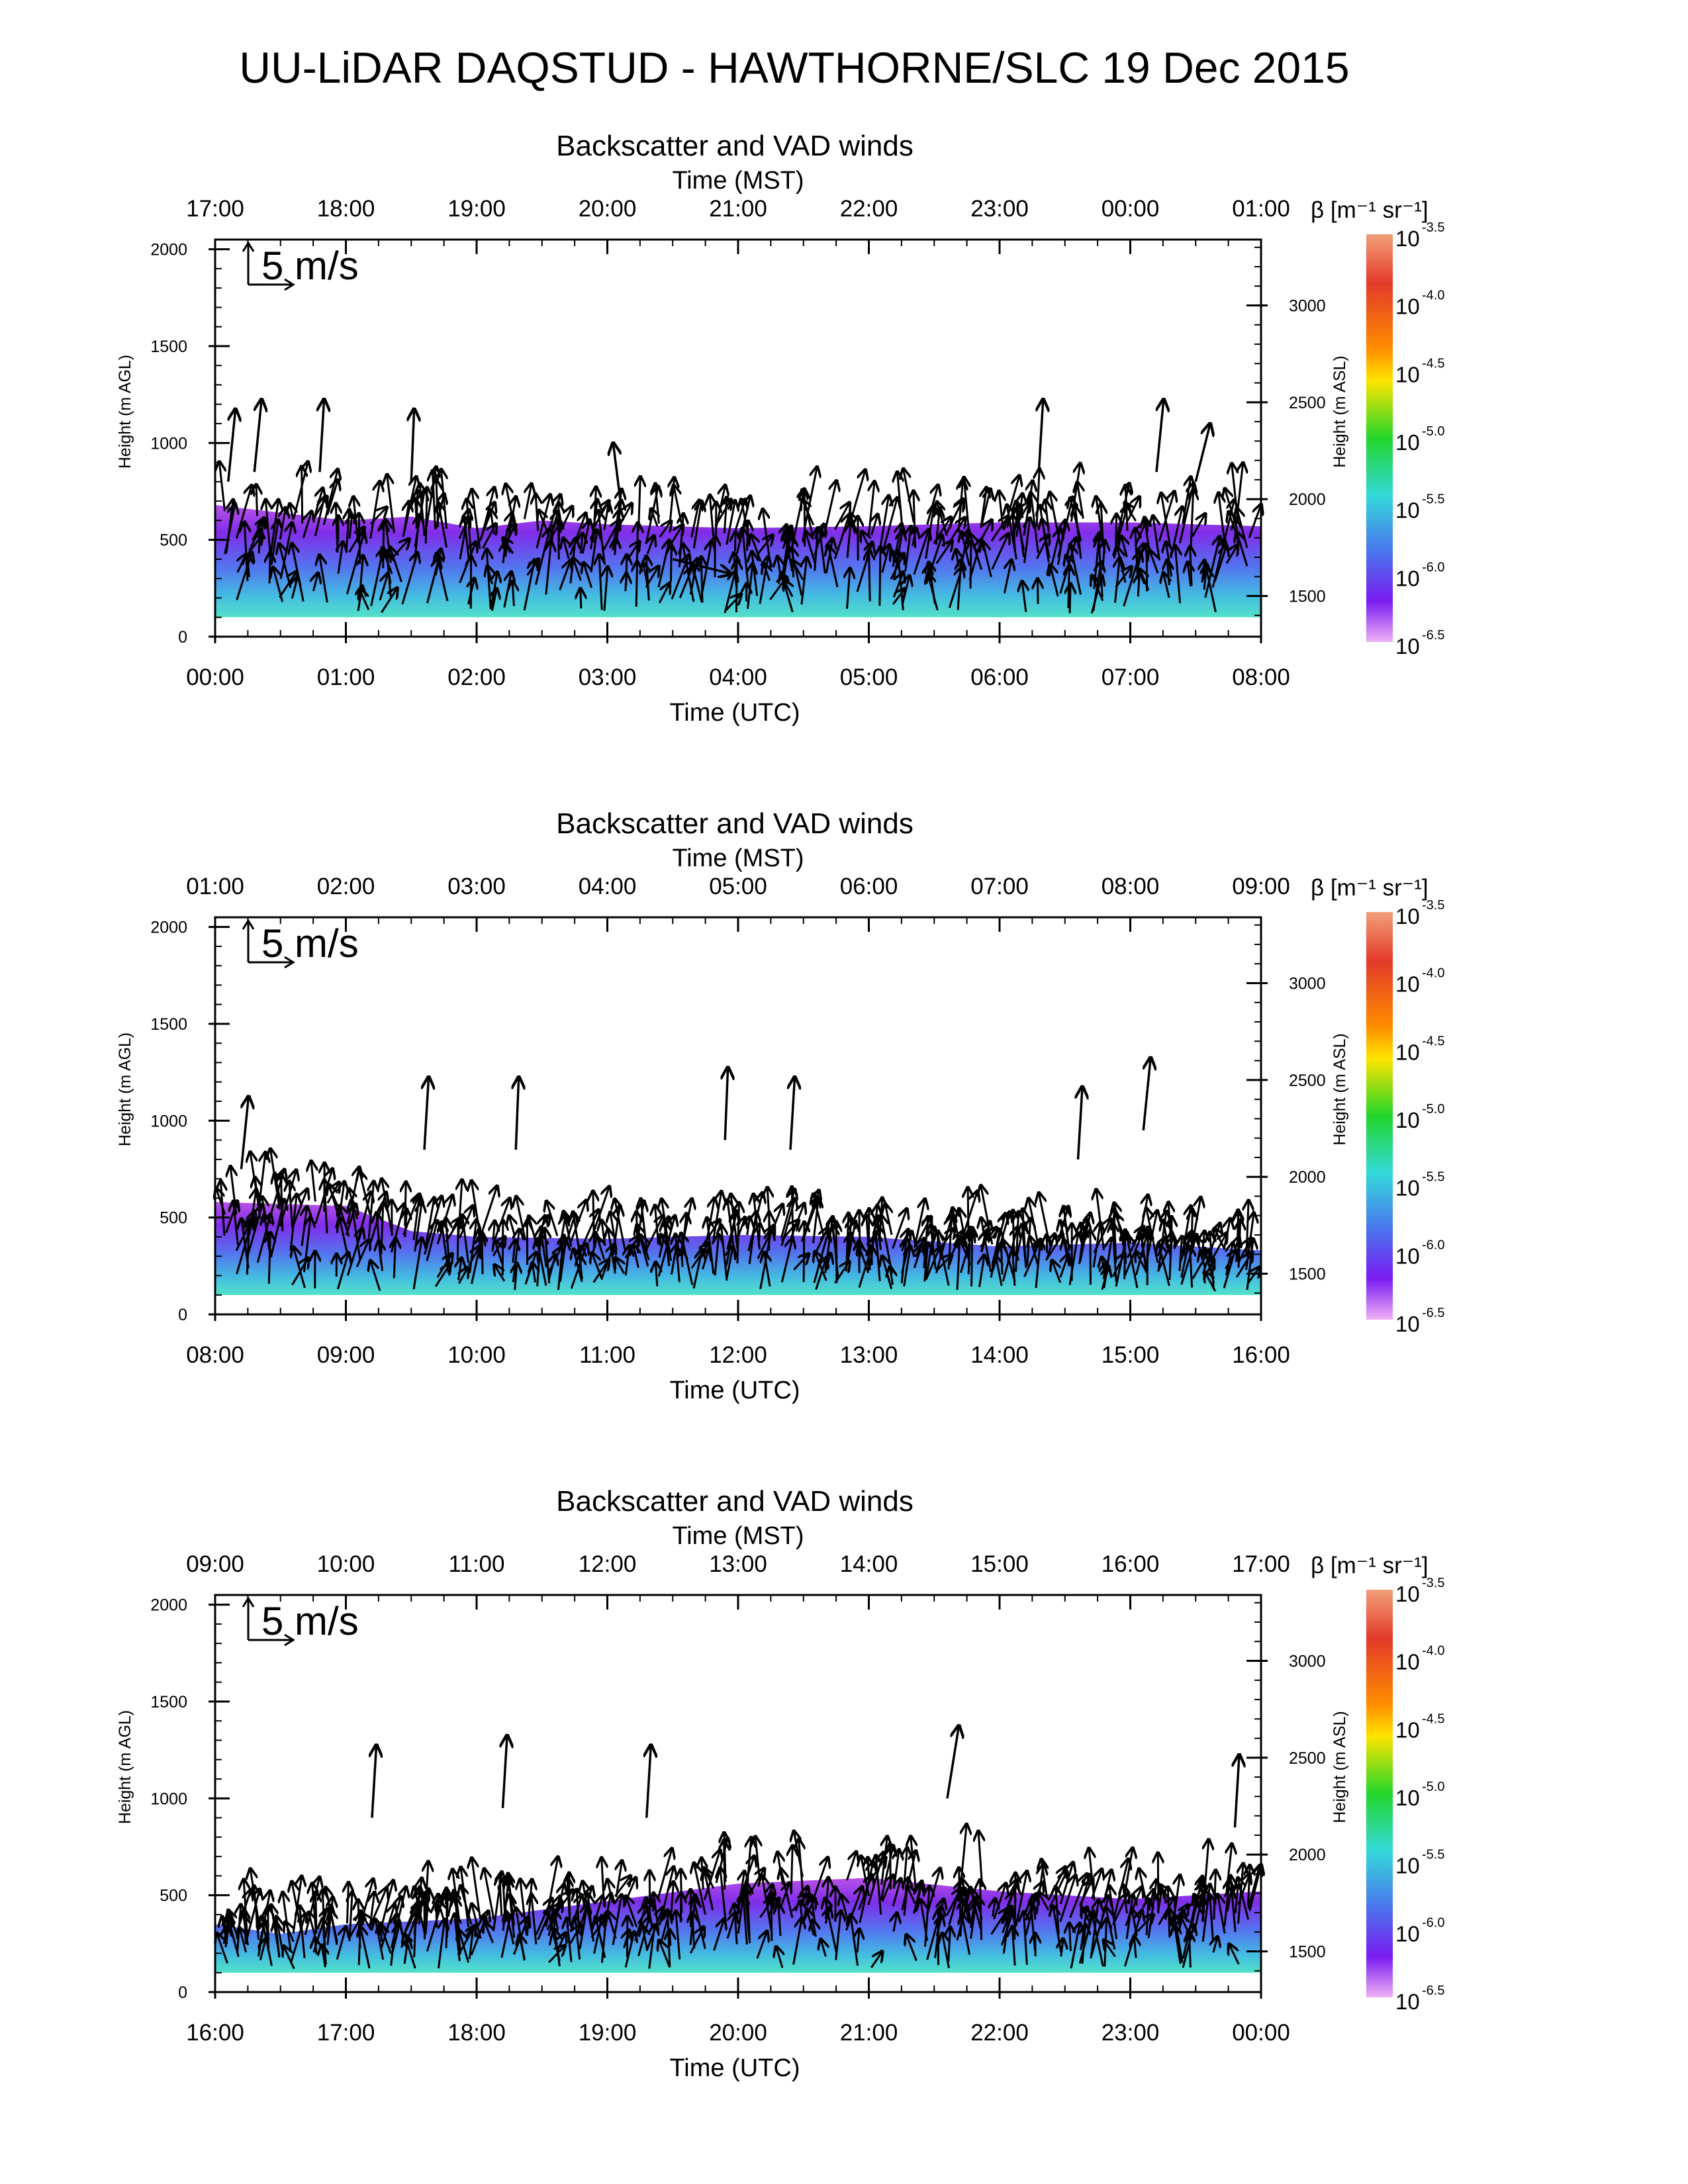 Image resolution: width=1688 pixels, height=2184 pixels. Describe the element at coordinates (1433, 973) in the screenshot. I see `colorbar-tick-exponent: -4.0` at that location.